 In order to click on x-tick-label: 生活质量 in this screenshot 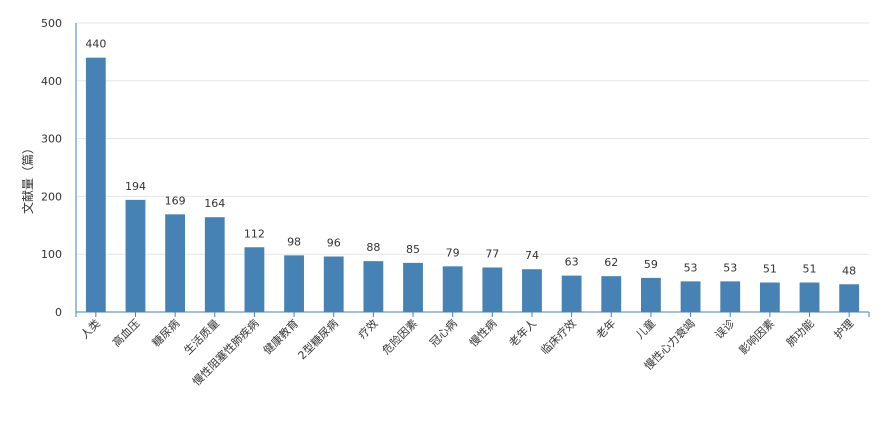, I will do `click(201, 336)`.